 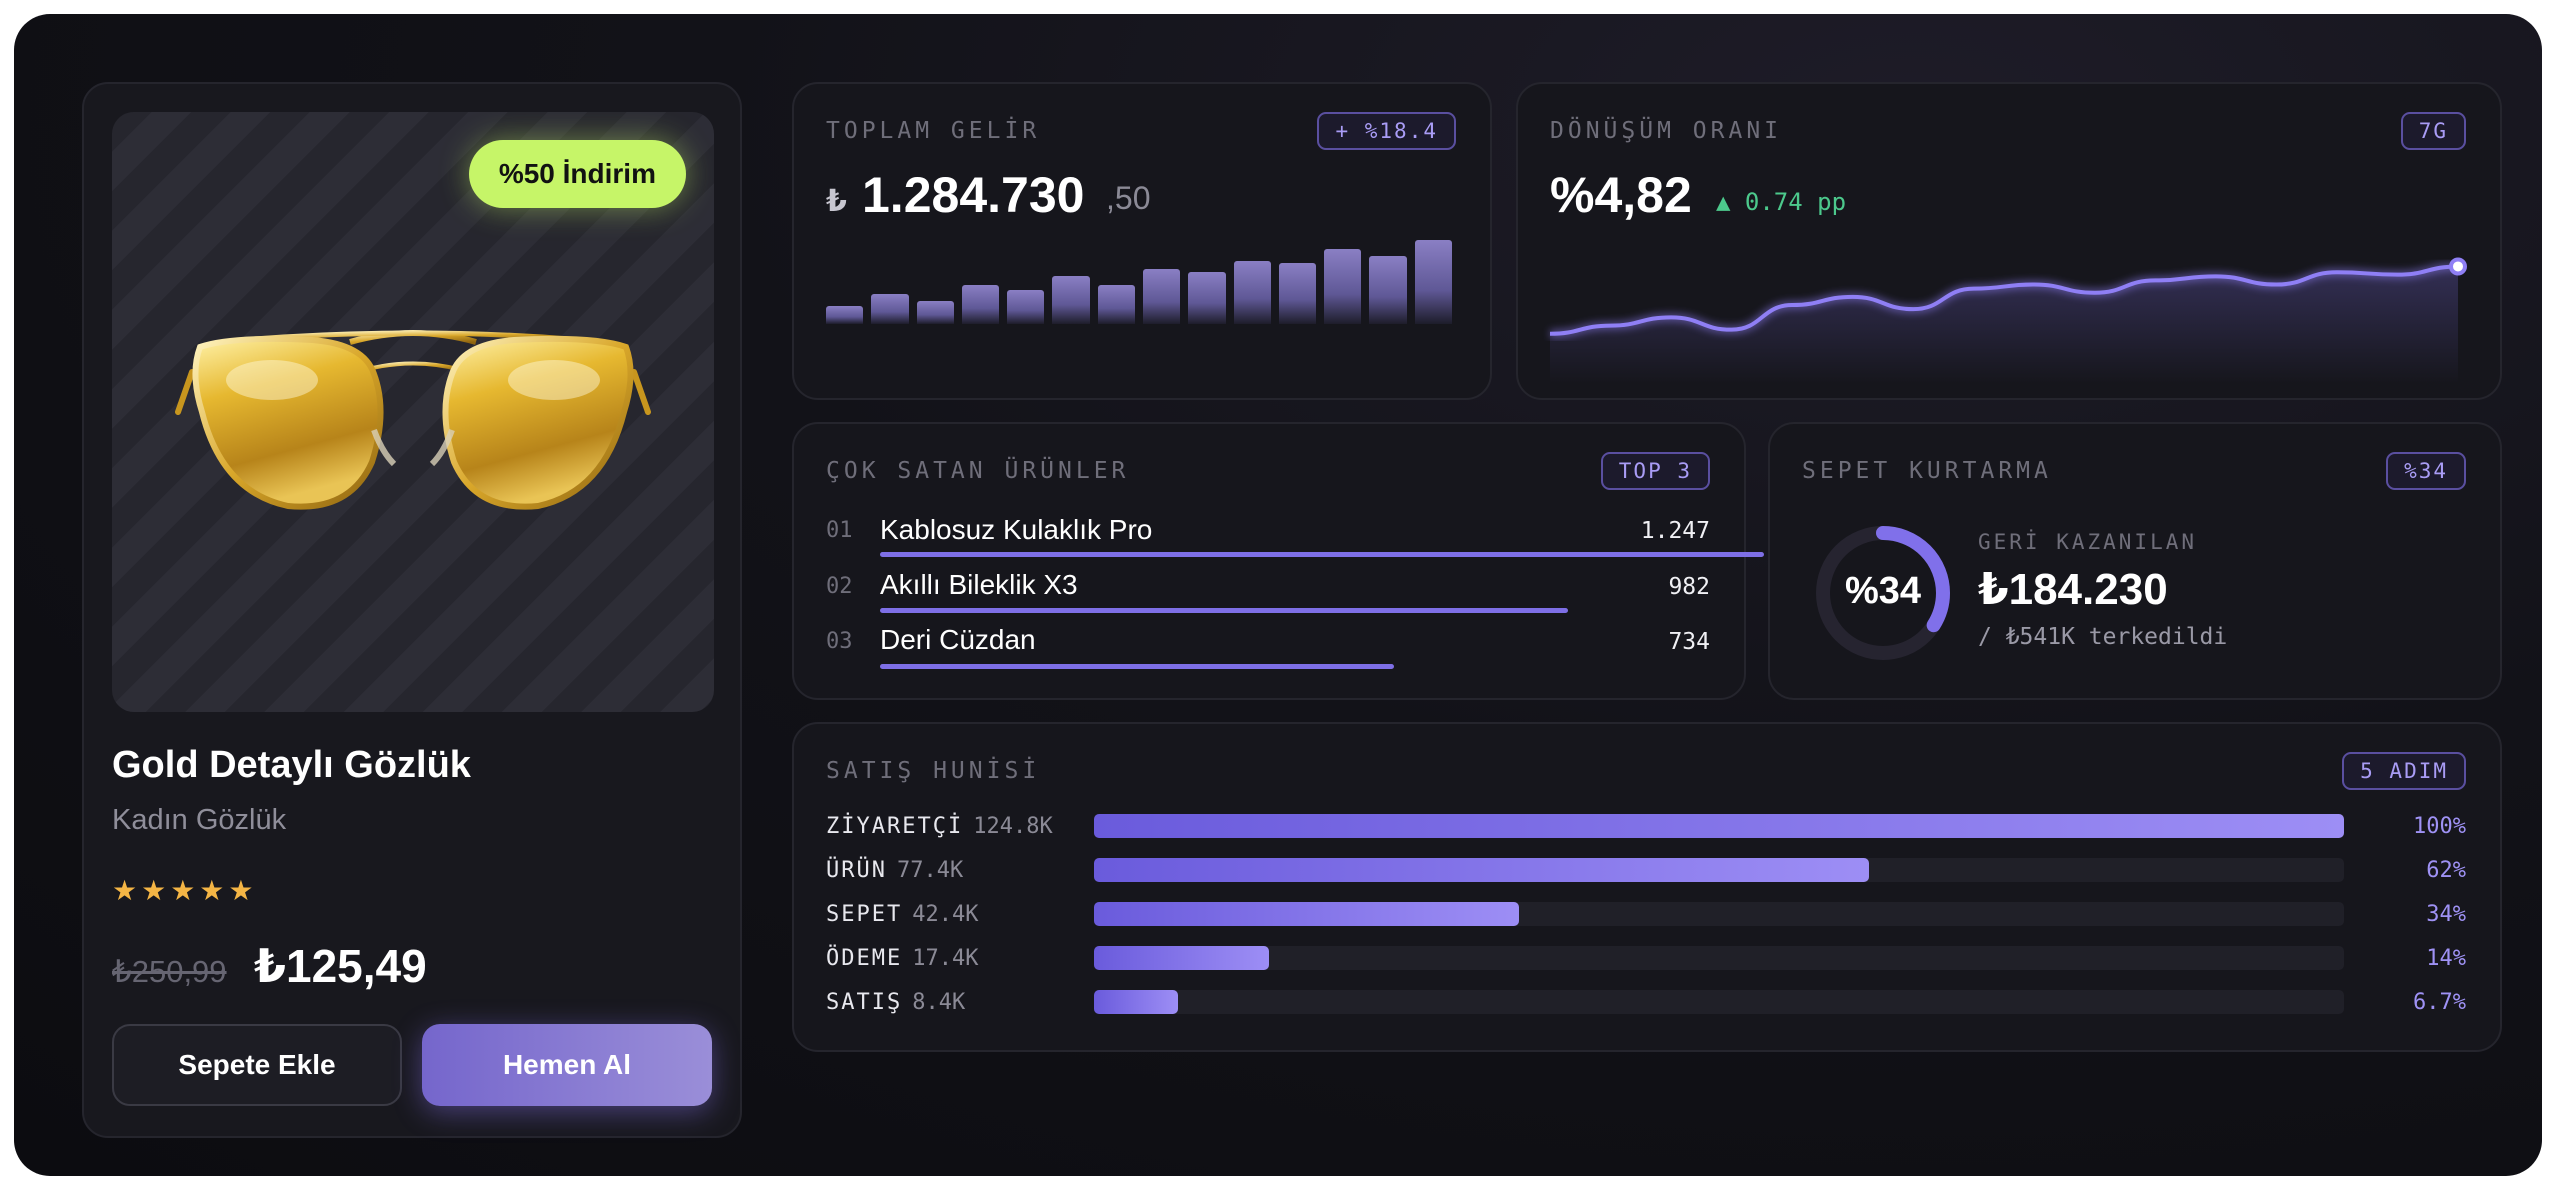 I want to click on funnel-step-percent: 6.7%, so click(x=2439, y=1002).